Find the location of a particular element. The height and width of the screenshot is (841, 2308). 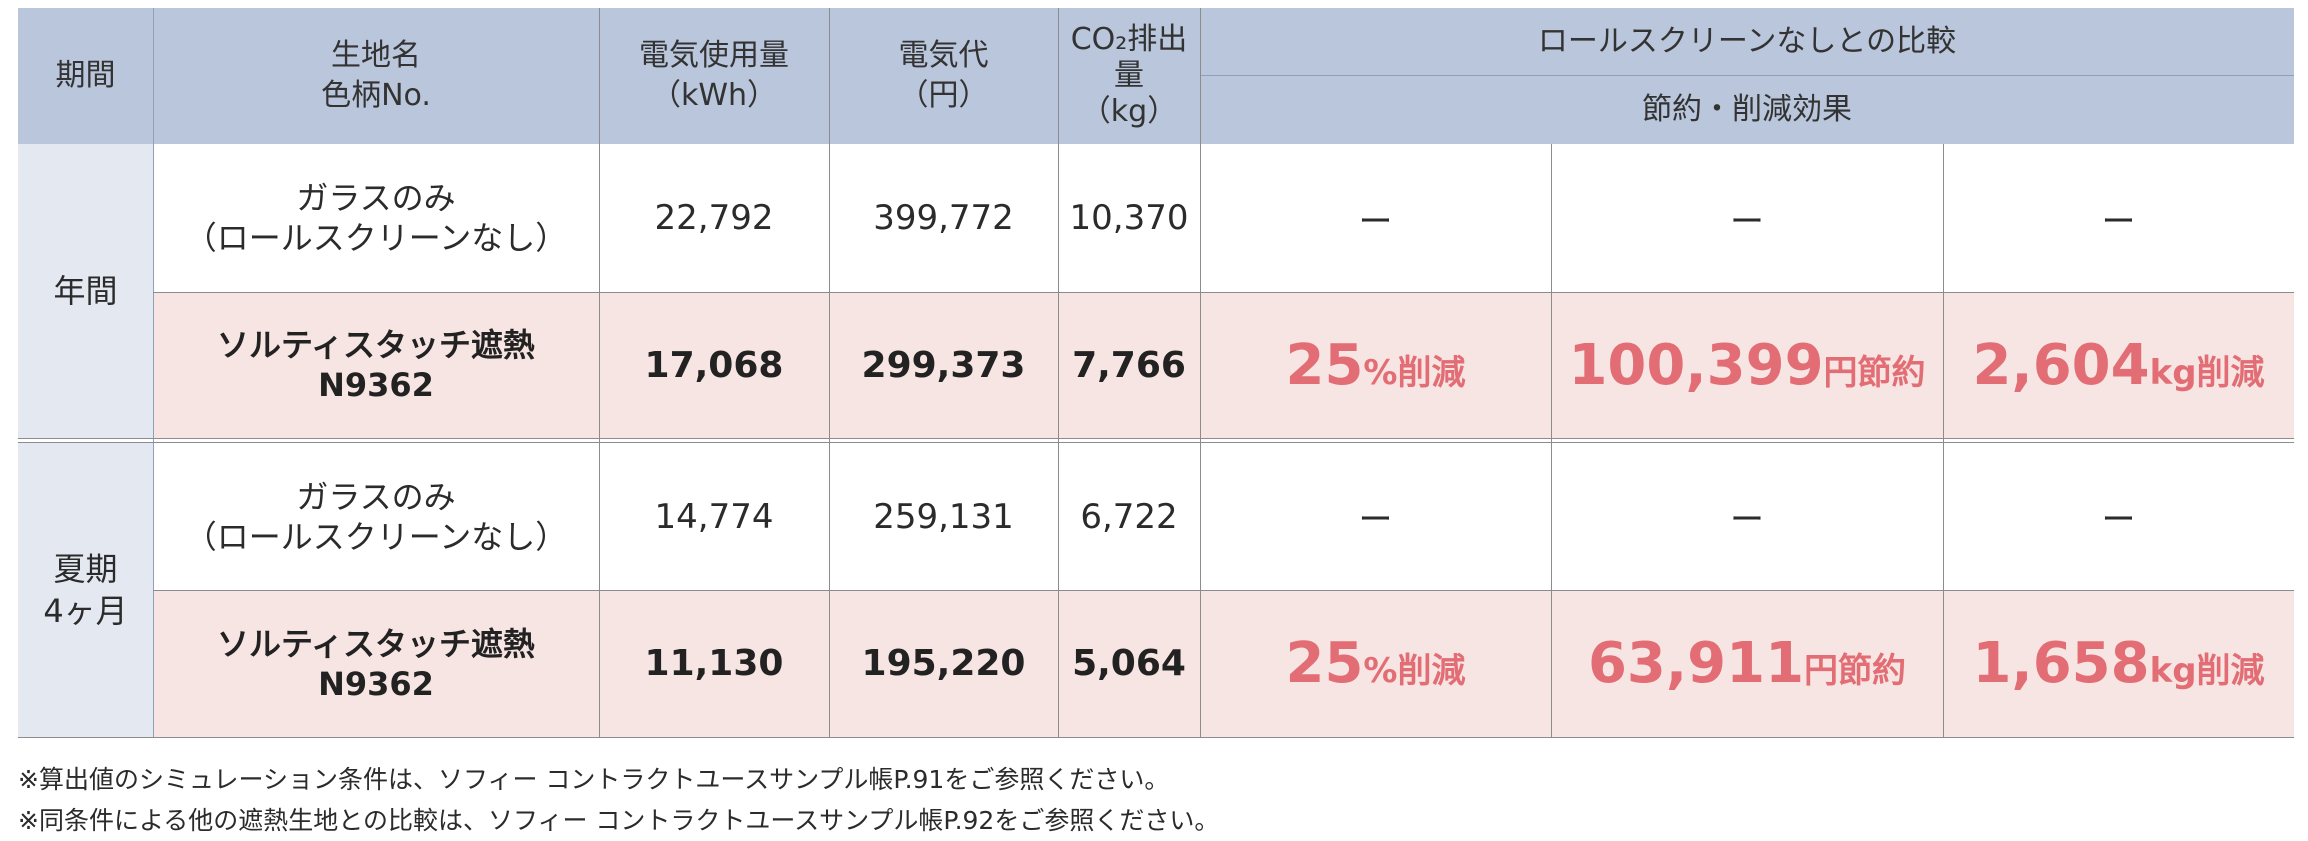

header-savings-label: 節約・削減効果 is located at coordinates (1747, 109).